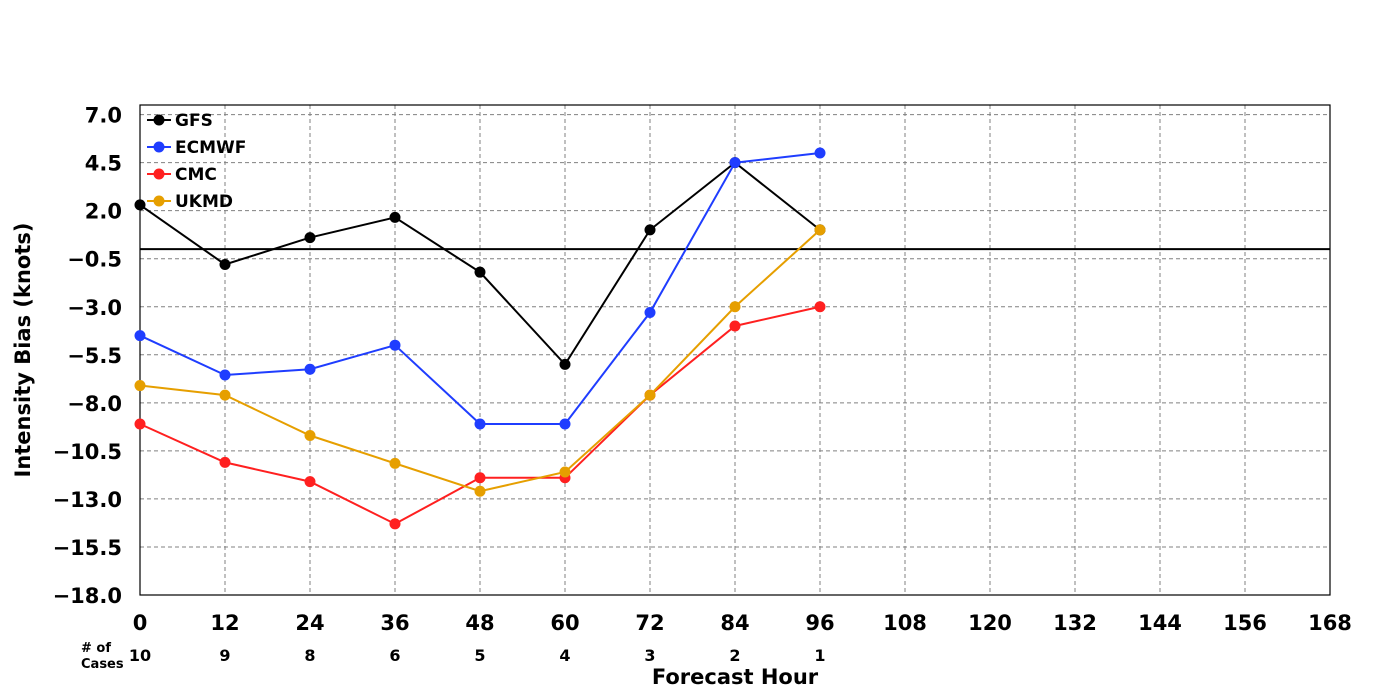  What do you see at coordinates (94, 260) in the screenshot?
I see `y-tick-label: −0.5` at bounding box center [94, 260].